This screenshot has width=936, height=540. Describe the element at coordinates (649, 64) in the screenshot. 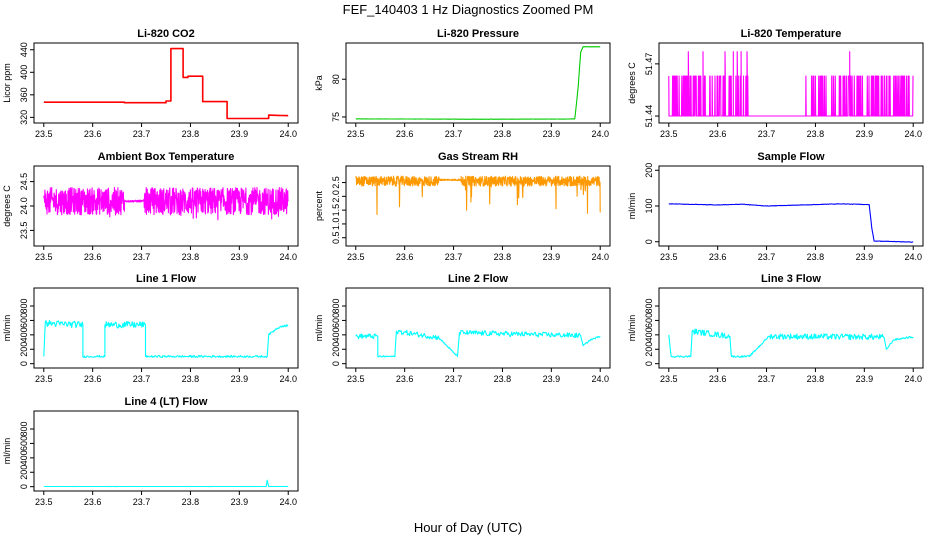

I see `y-tick-label: 51.47` at that location.